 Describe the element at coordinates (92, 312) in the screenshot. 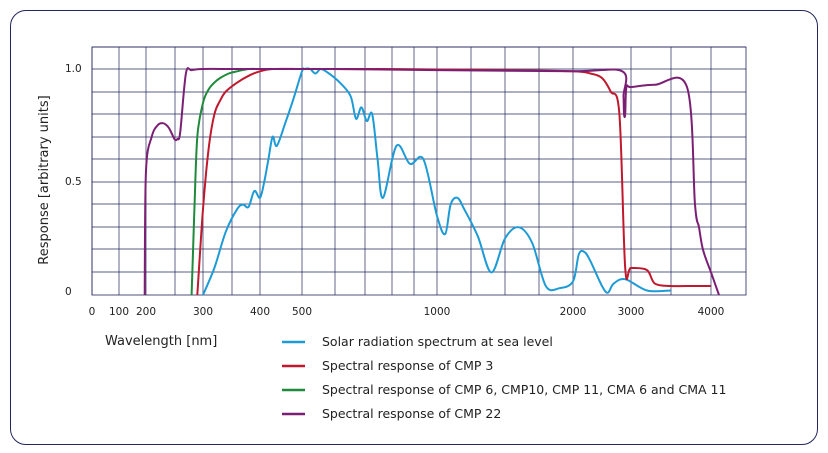

I see `x-tick-label: 0` at that location.